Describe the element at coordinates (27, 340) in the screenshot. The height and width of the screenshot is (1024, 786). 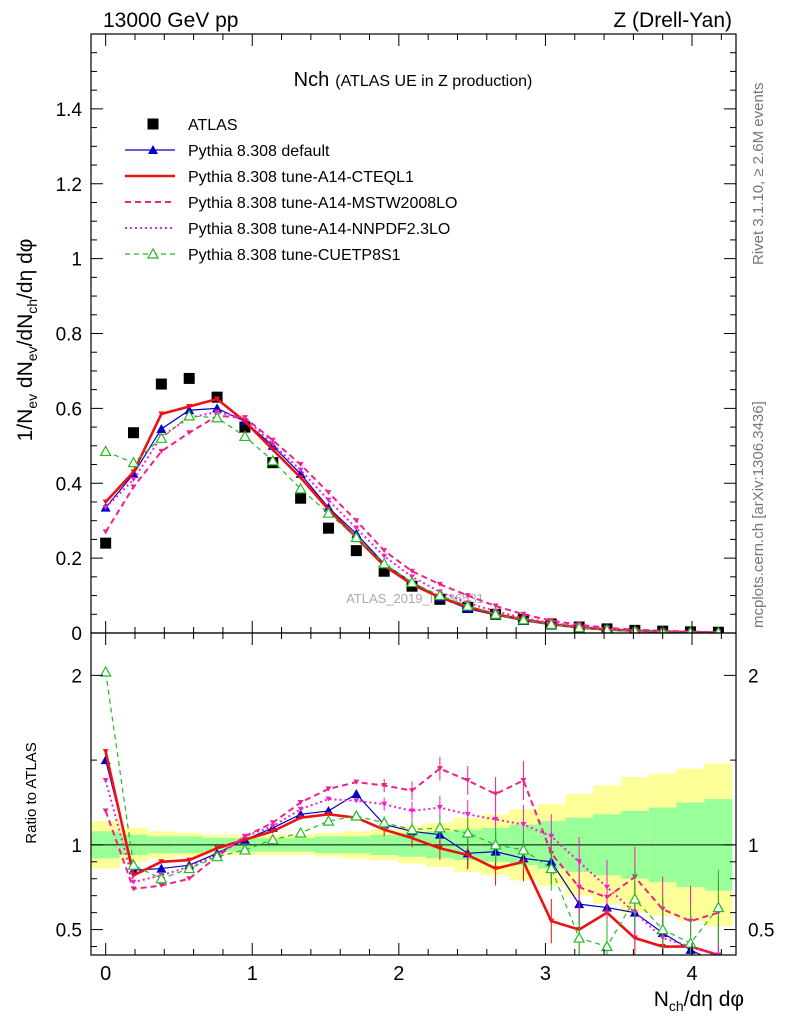
I see `top-ylabel: 1/Nev dNev/dNch/dη dφ` at that location.